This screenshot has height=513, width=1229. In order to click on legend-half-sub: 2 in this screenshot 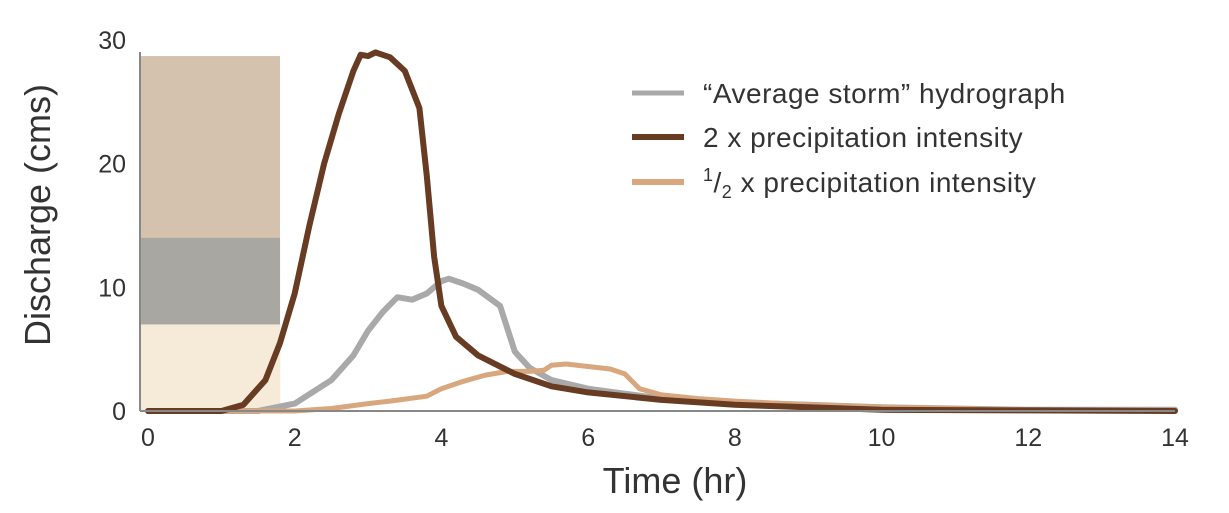, I will do `click(727, 192)`.